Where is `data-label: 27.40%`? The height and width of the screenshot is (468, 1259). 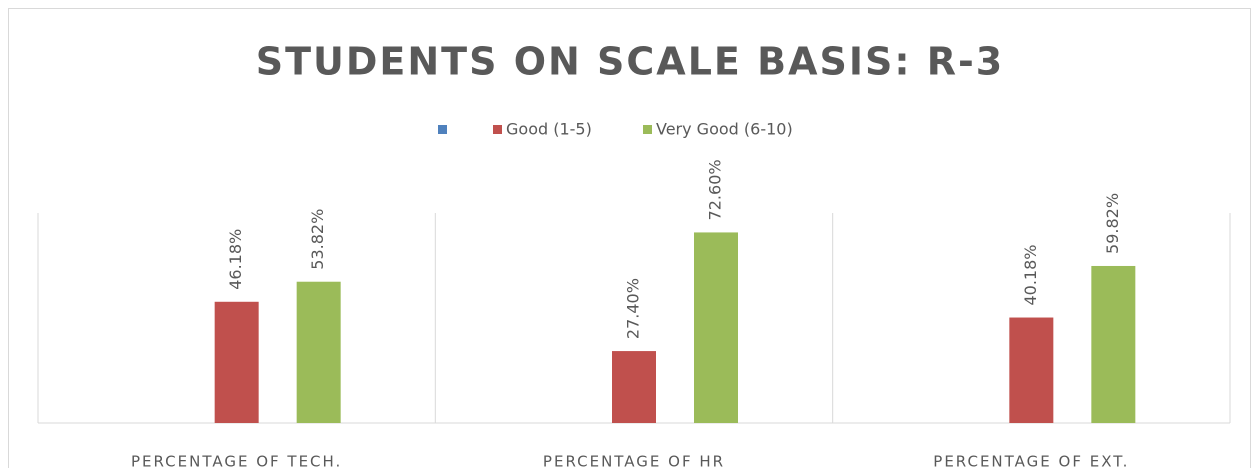
data-label: 27.40% is located at coordinates (633, 308).